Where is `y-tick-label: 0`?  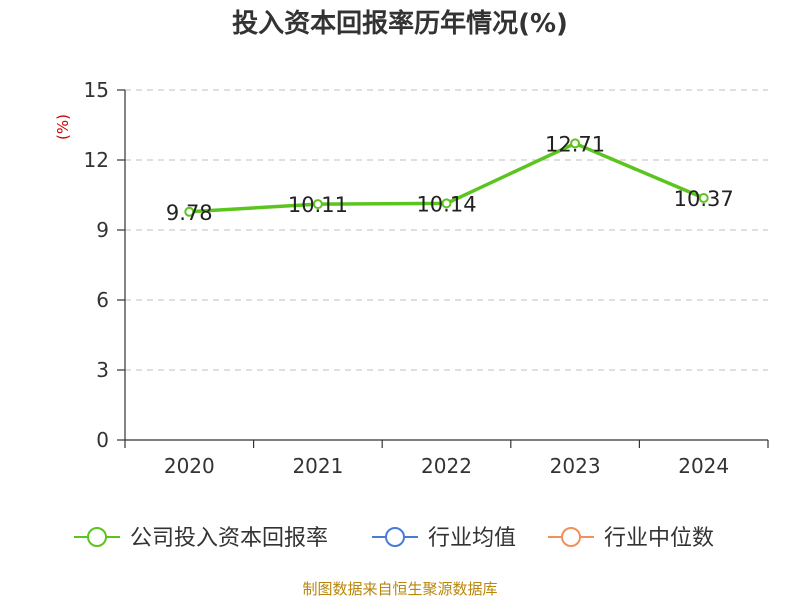 y-tick-label: 0 is located at coordinates (102, 440).